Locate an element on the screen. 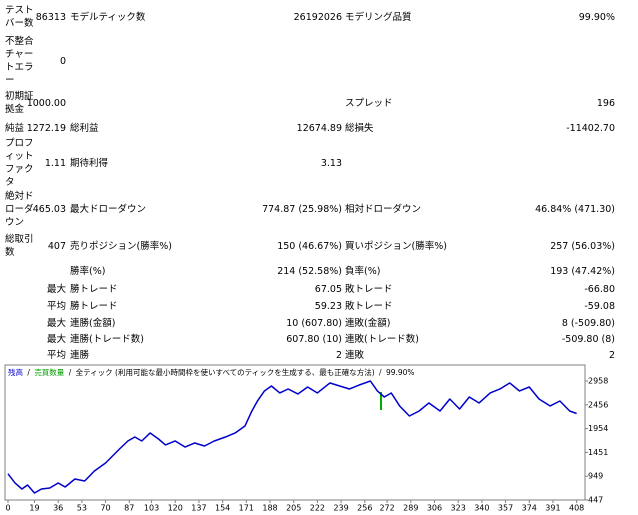 The image size is (638, 515). row-label: 不整合チャートエラー is located at coordinates (19, 61).